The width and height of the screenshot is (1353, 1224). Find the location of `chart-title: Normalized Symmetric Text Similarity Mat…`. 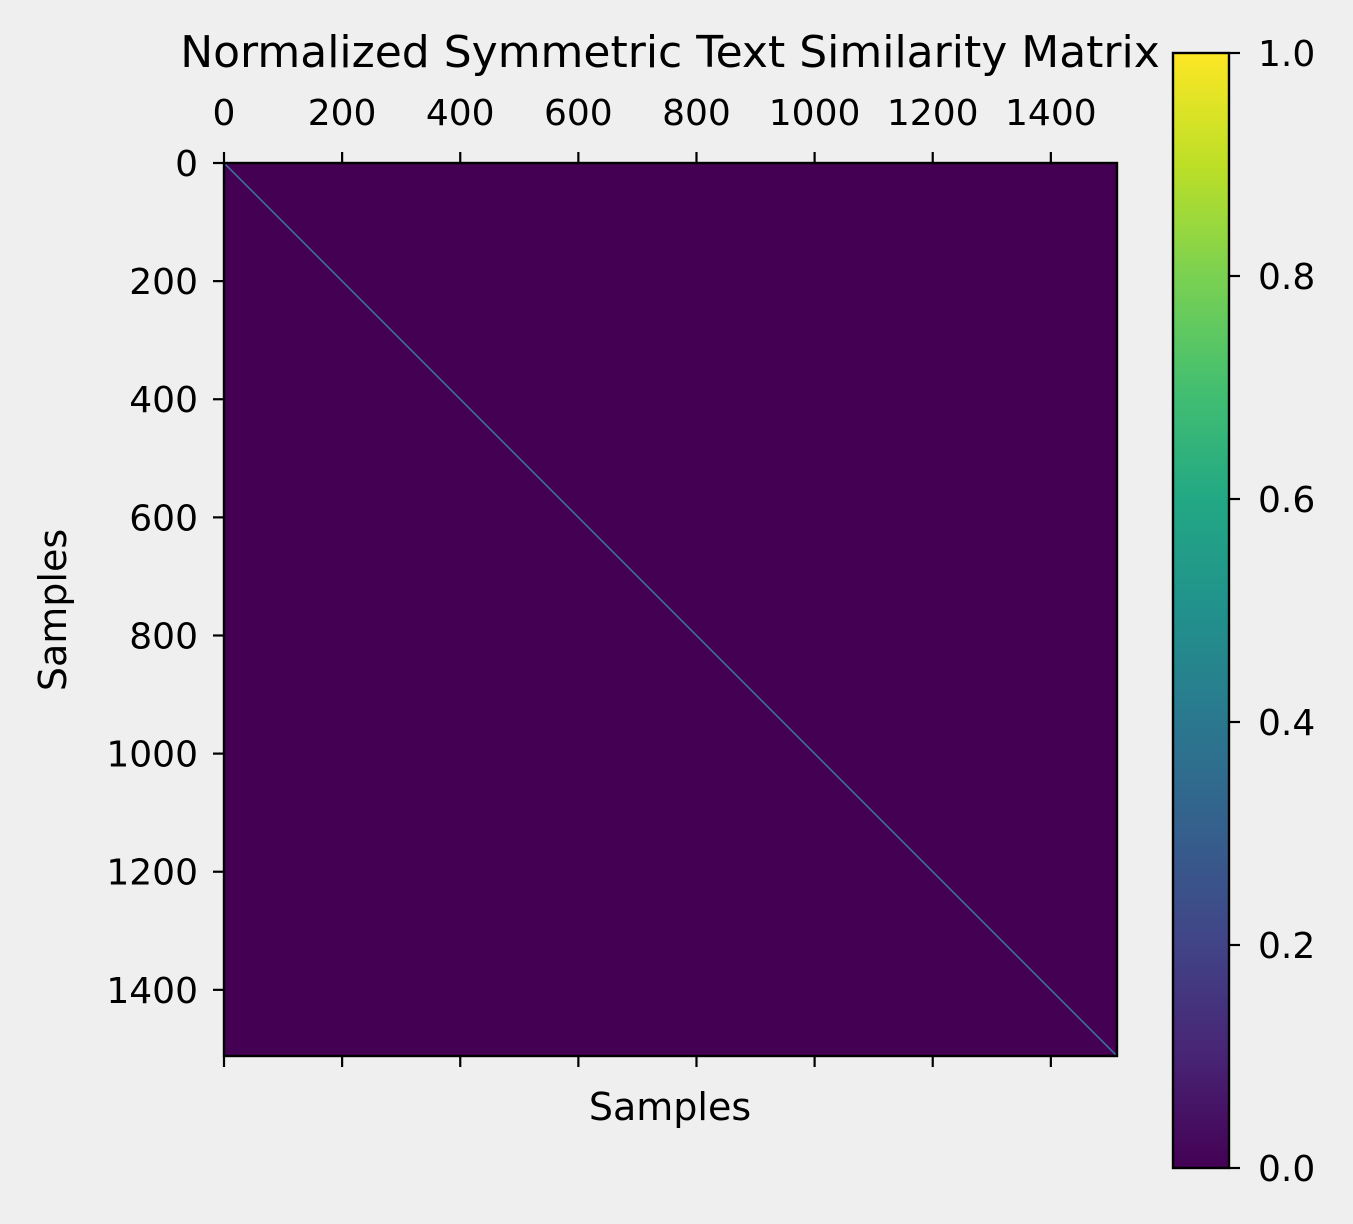

chart-title: Normalized Symmetric Text Similarity Mat… is located at coordinates (670, 52).